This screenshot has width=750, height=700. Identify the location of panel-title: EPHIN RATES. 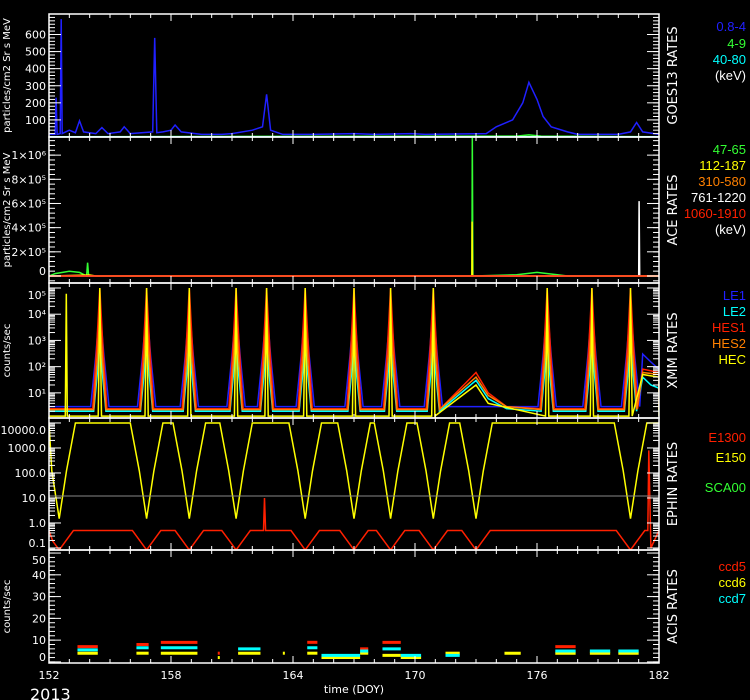
(673, 484).